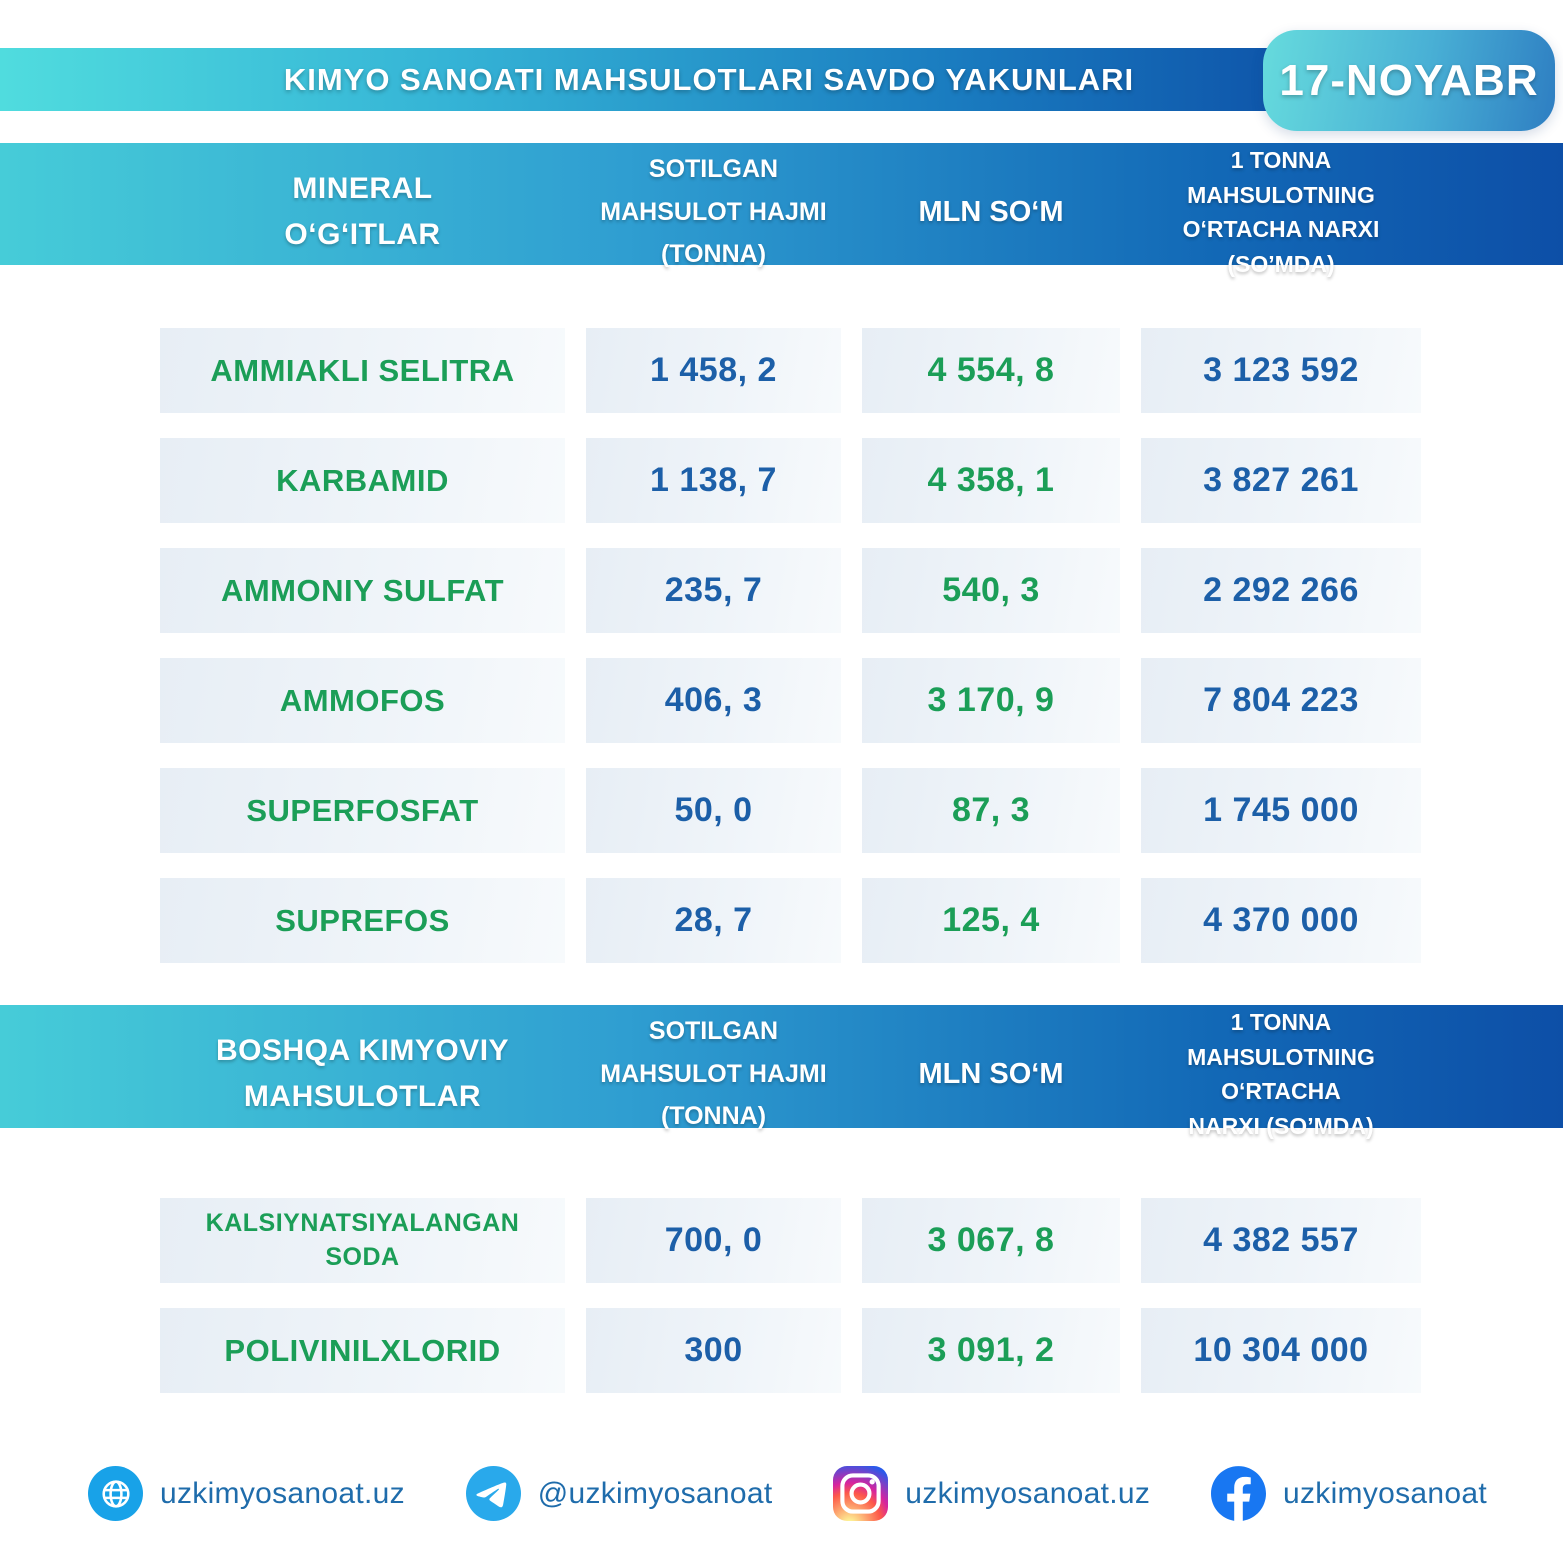 This screenshot has height=1563, width=1563. What do you see at coordinates (713, 370) in the screenshot?
I see `volume-cell: 1 458, 2` at bounding box center [713, 370].